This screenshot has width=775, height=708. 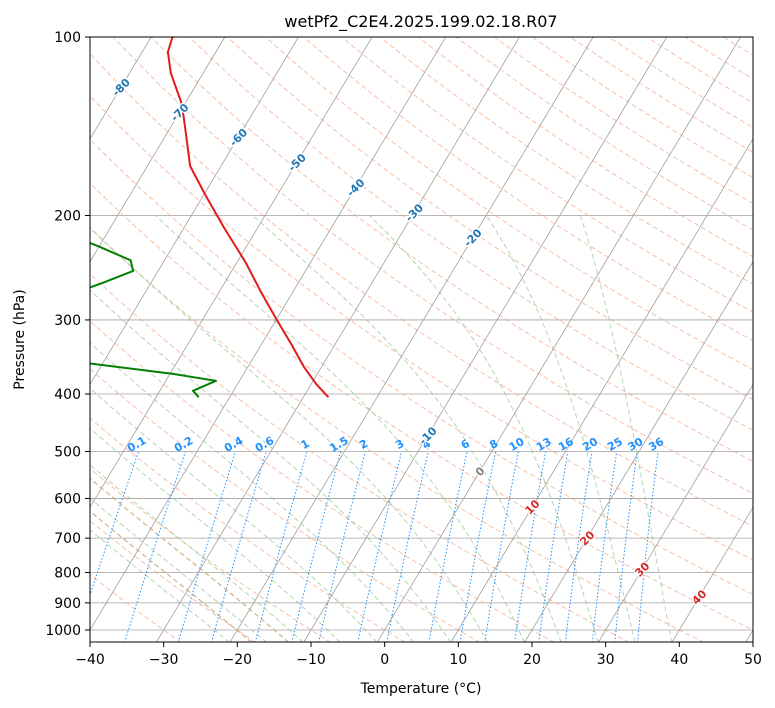 What do you see at coordinates (9, 37) in the screenshot?
I see `isotherm-label: -100` at bounding box center [9, 37].